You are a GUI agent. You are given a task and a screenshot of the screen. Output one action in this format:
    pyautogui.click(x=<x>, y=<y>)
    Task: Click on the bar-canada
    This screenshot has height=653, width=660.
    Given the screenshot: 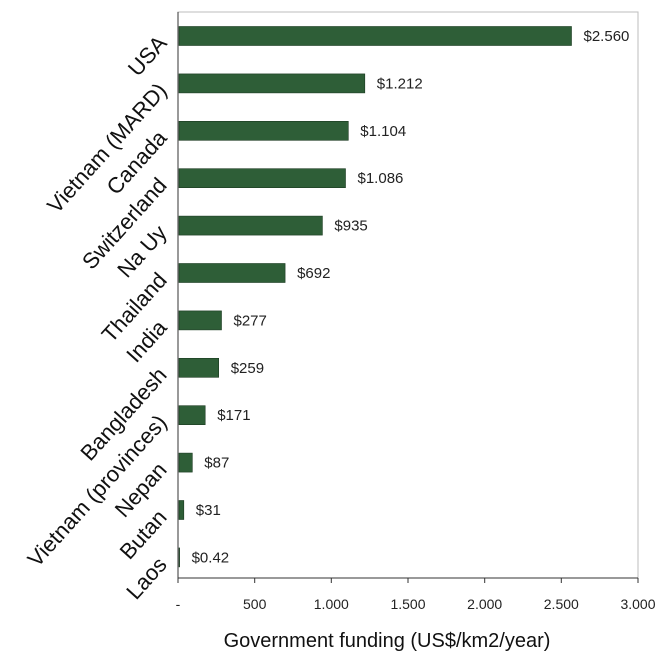 What is the action you would take?
    pyautogui.click(x=263, y=131)
    